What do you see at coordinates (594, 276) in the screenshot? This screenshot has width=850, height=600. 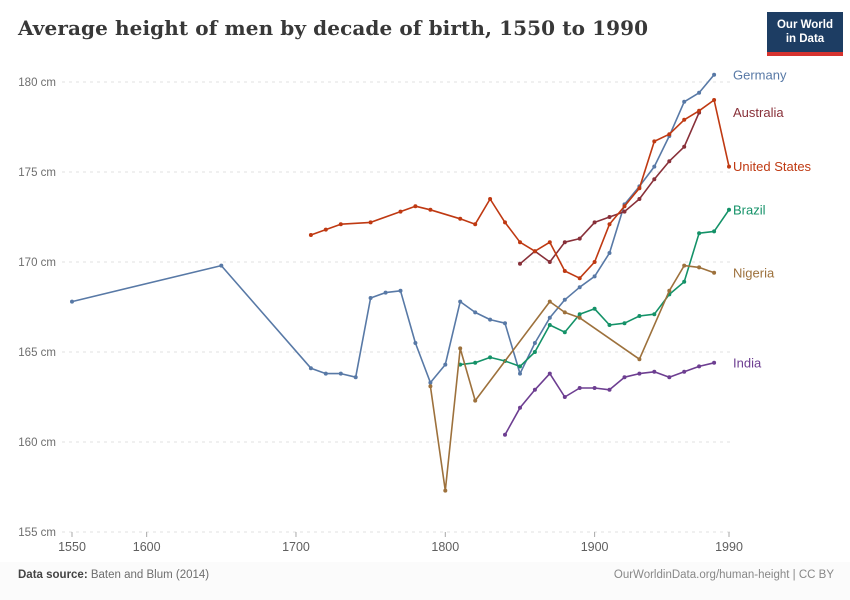 I see `point-germany-1900` at bounding box center [594, 276].